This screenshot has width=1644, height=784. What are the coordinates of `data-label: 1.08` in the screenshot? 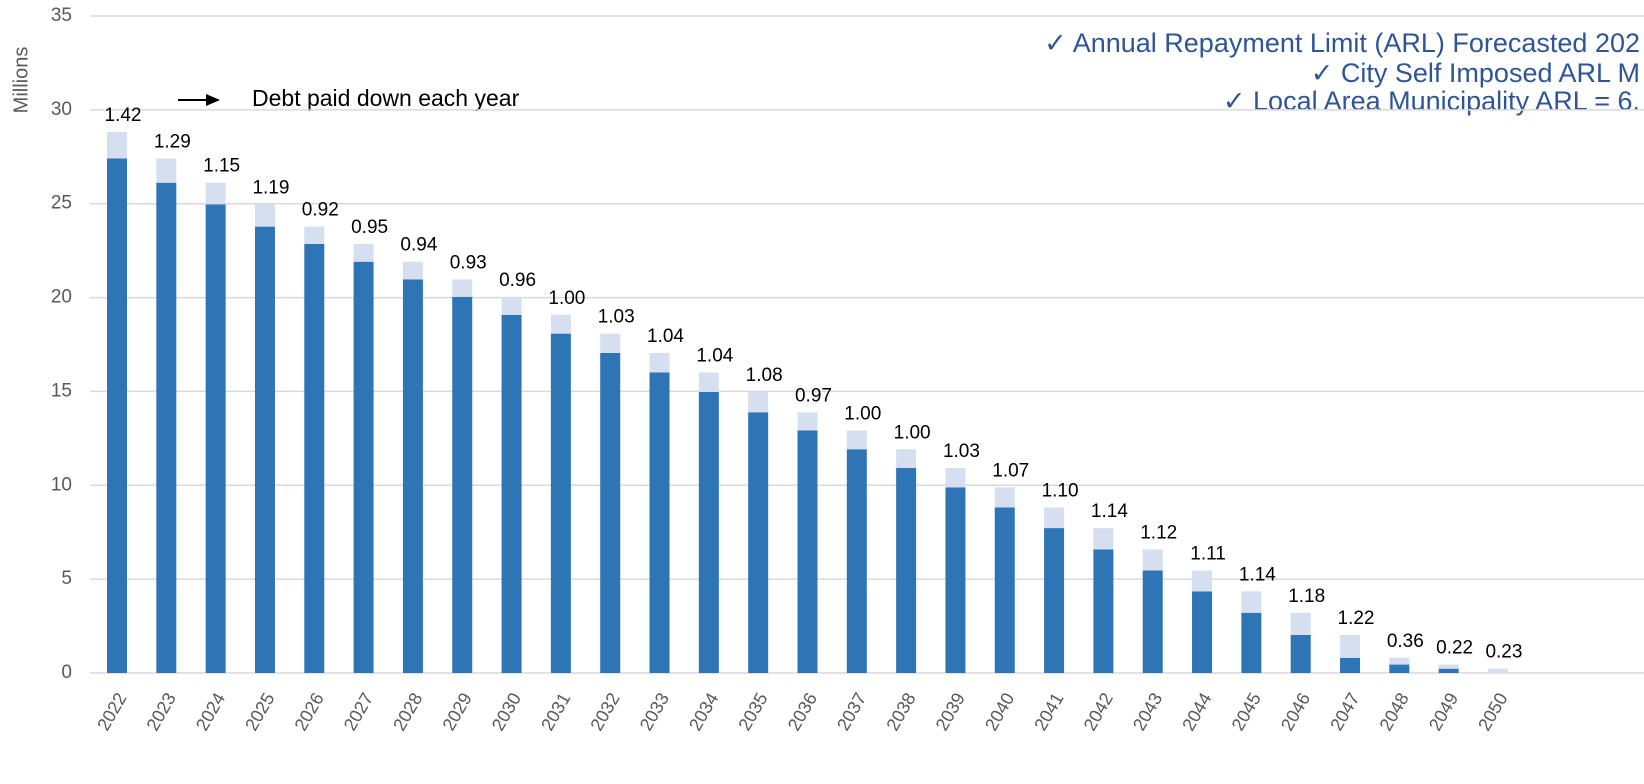 It's located at (764, 375).